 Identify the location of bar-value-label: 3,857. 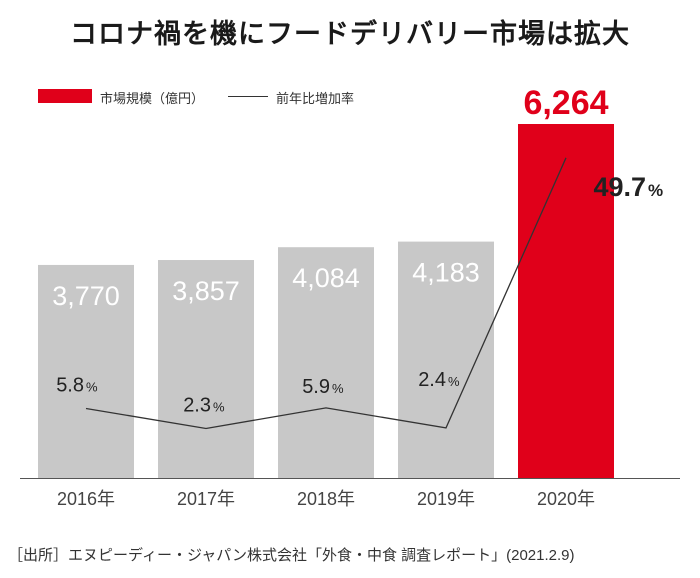
(206, 291).